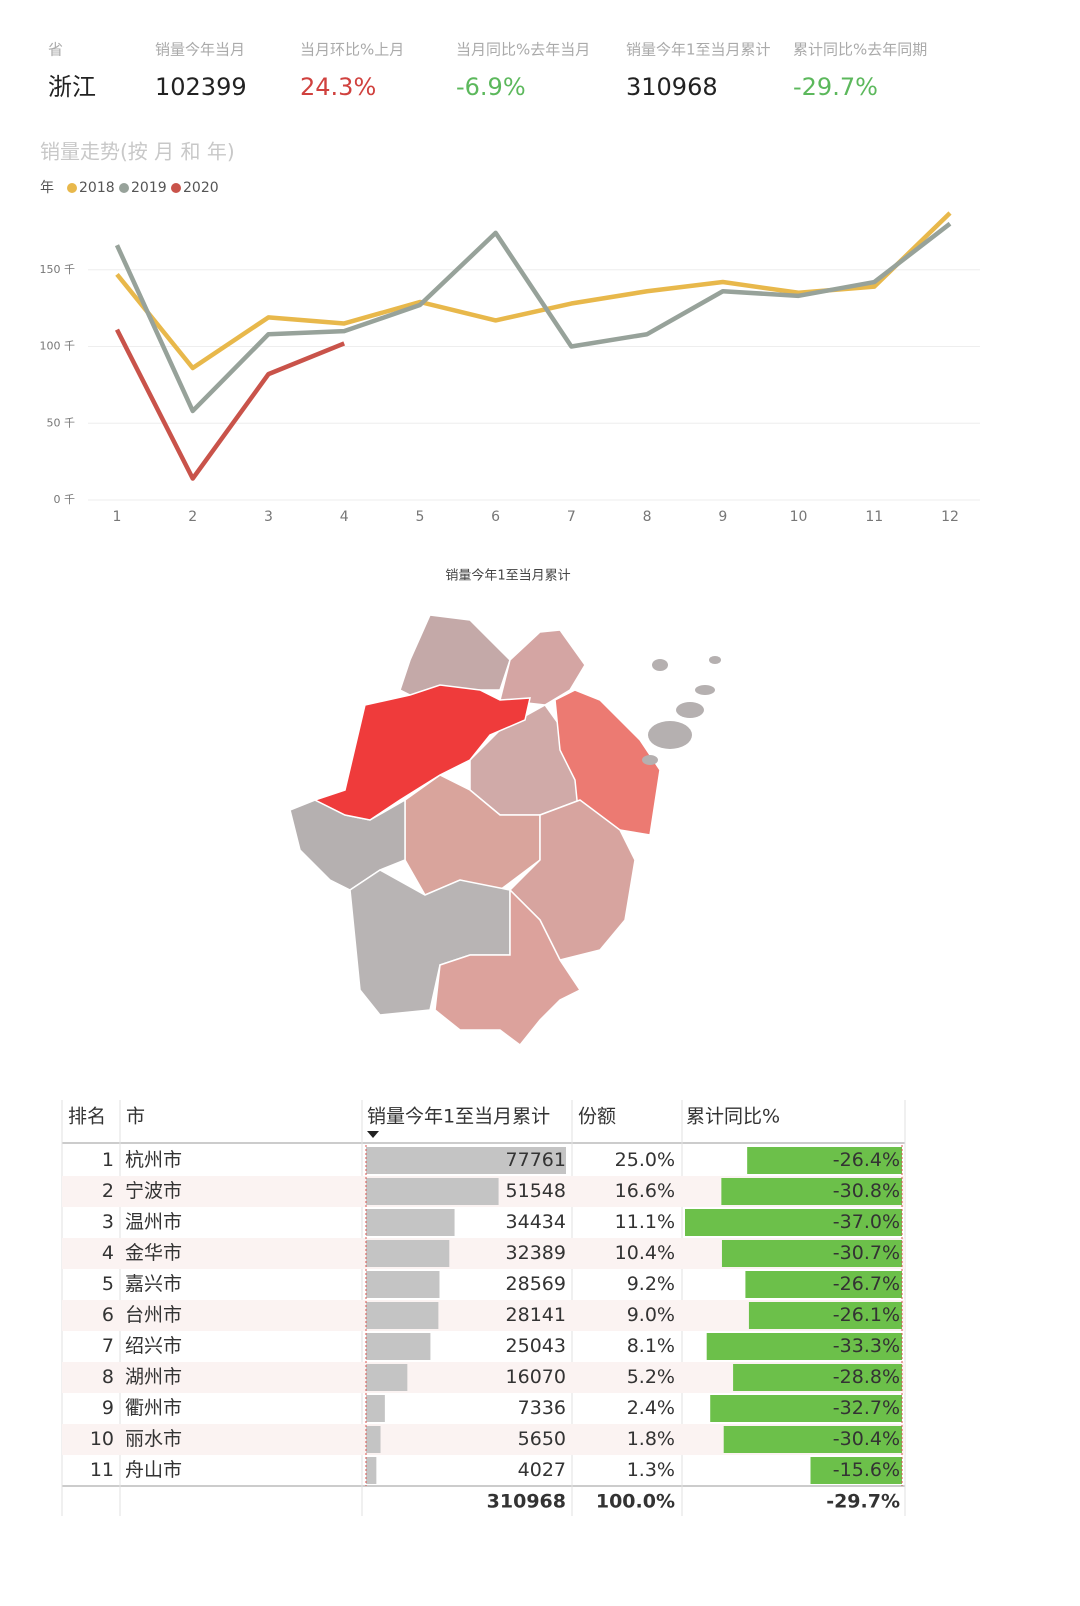  Describe the element at coordinates (47, 188) in the screenshot. I see `legend-title: 年` at that location.